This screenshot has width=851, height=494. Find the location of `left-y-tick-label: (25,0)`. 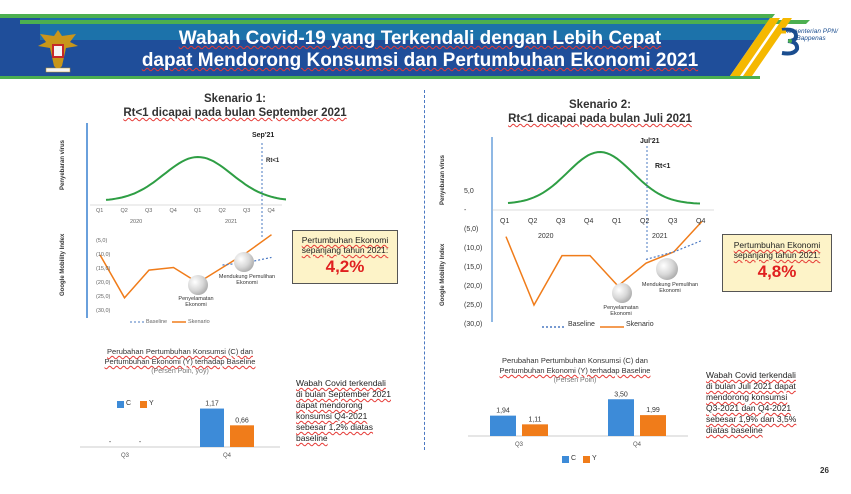

left-y-tick-label: (25,0) is located at coordinates (103, 297).